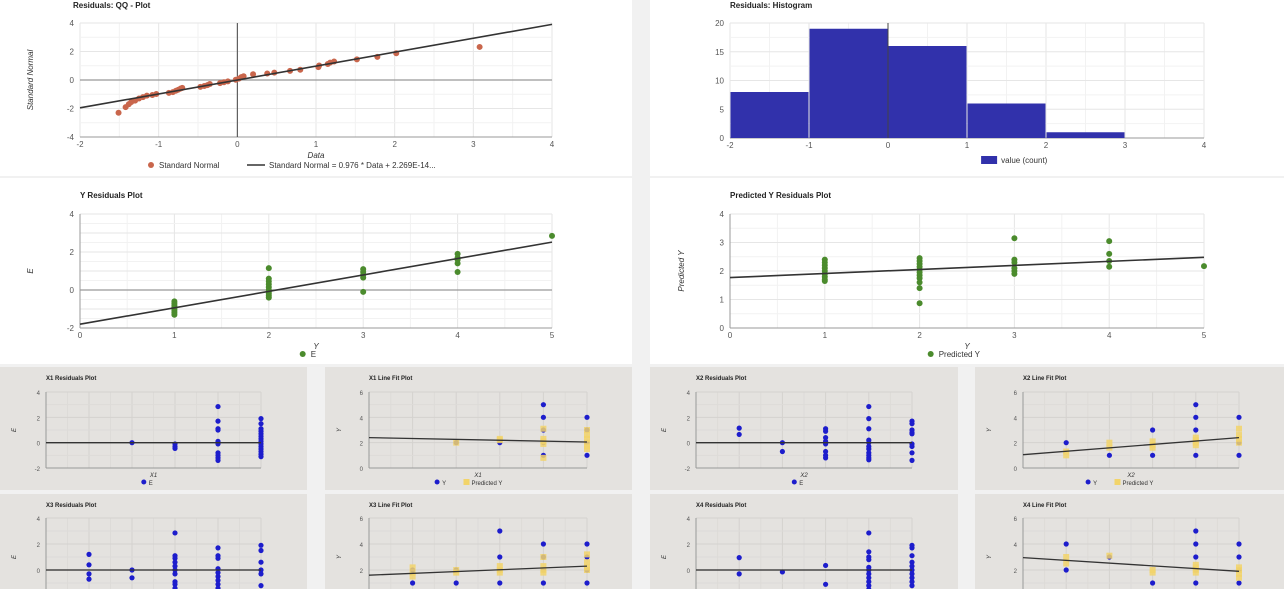  Describe the element at coordinates (1138, 484) in the screenshot. I see `legend-label: Predicted Y` at that location.